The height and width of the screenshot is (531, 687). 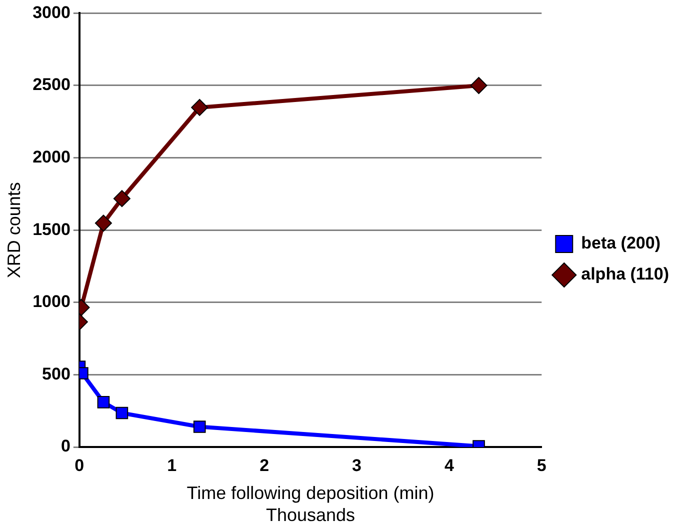 What do you see at coordinates (625, 274) in the screenshot?
I see `legend-label: alpha (110)` at bounding box center [625, 274].